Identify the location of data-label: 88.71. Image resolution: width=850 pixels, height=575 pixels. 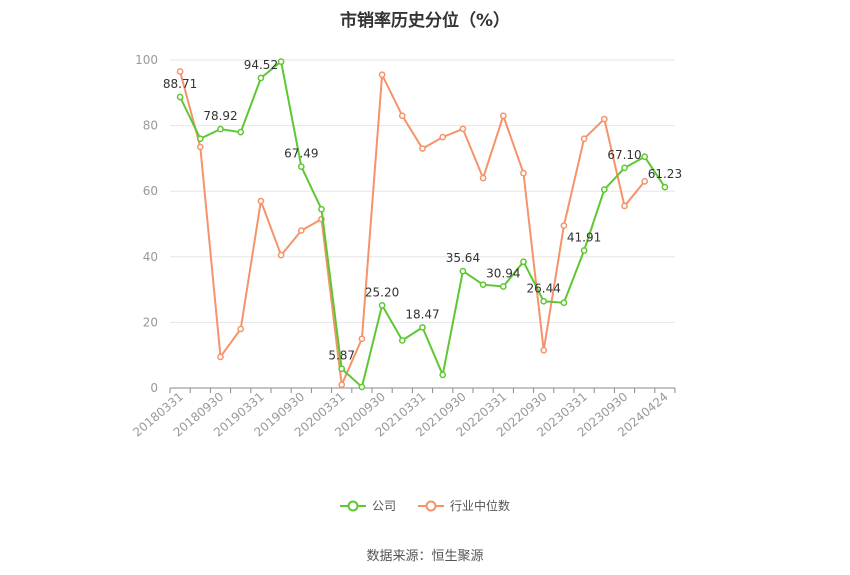
(180, 84).